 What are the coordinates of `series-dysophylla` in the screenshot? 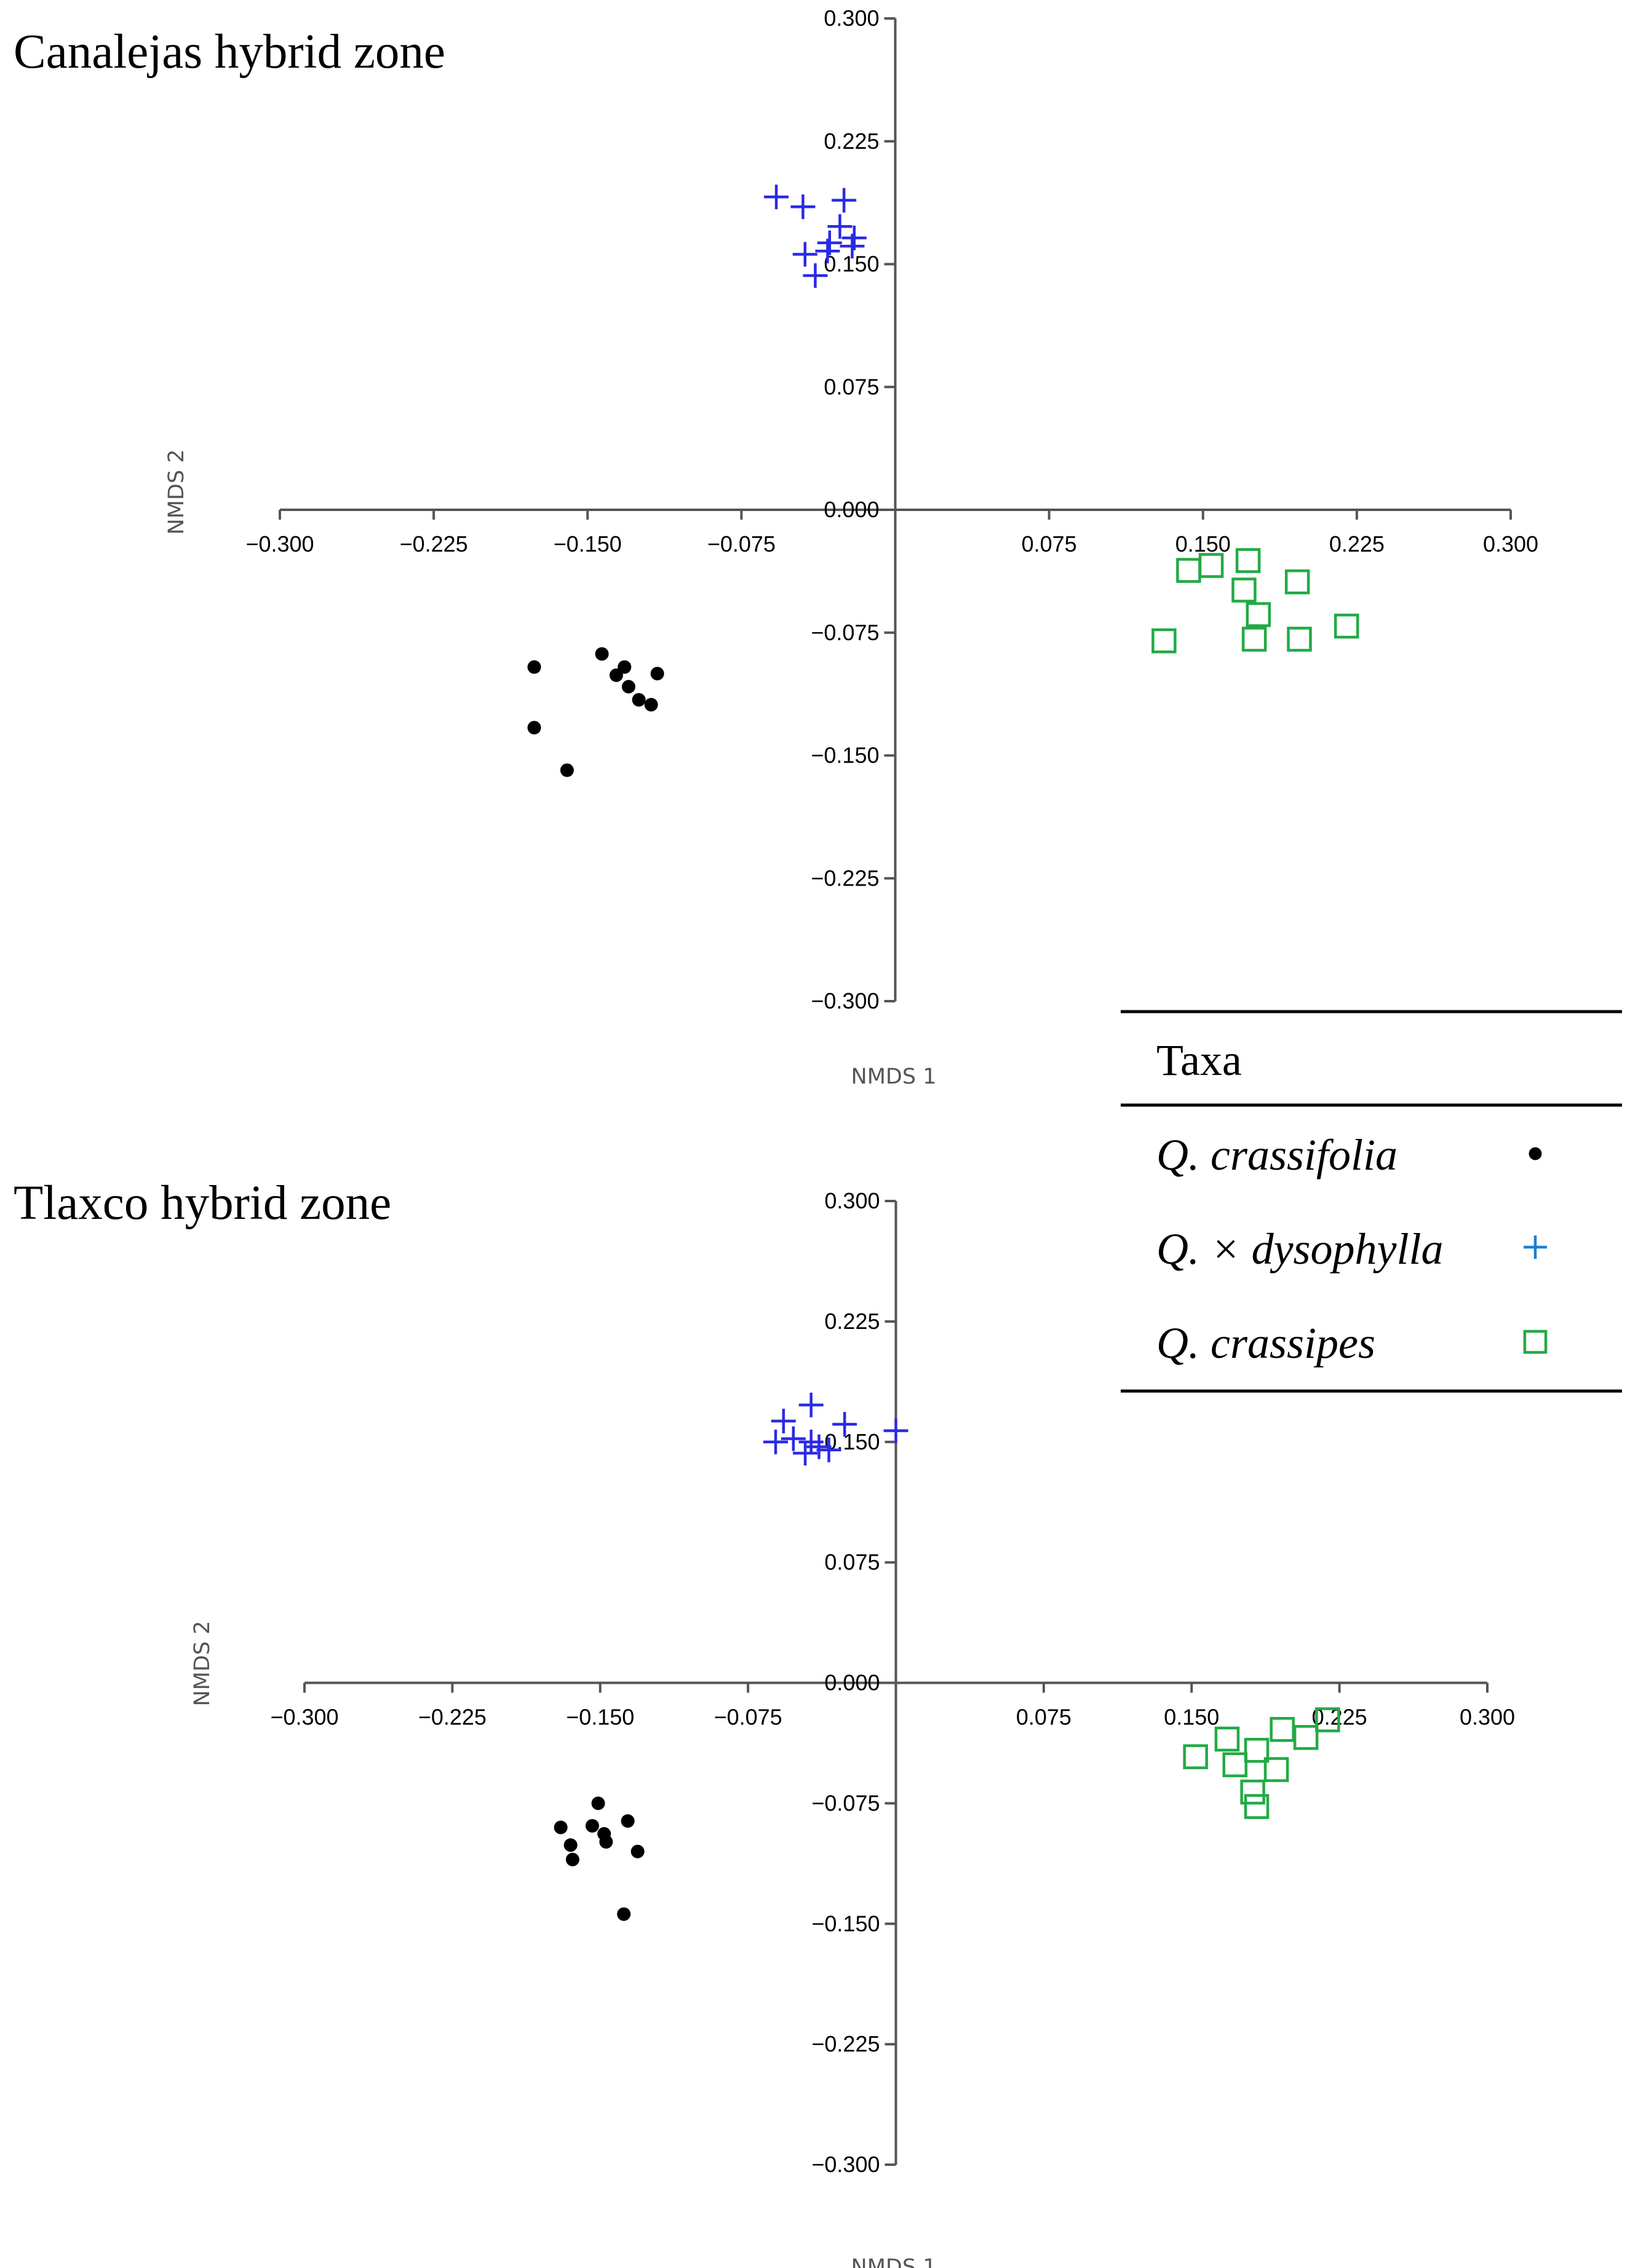 It's located at (835, 1429).